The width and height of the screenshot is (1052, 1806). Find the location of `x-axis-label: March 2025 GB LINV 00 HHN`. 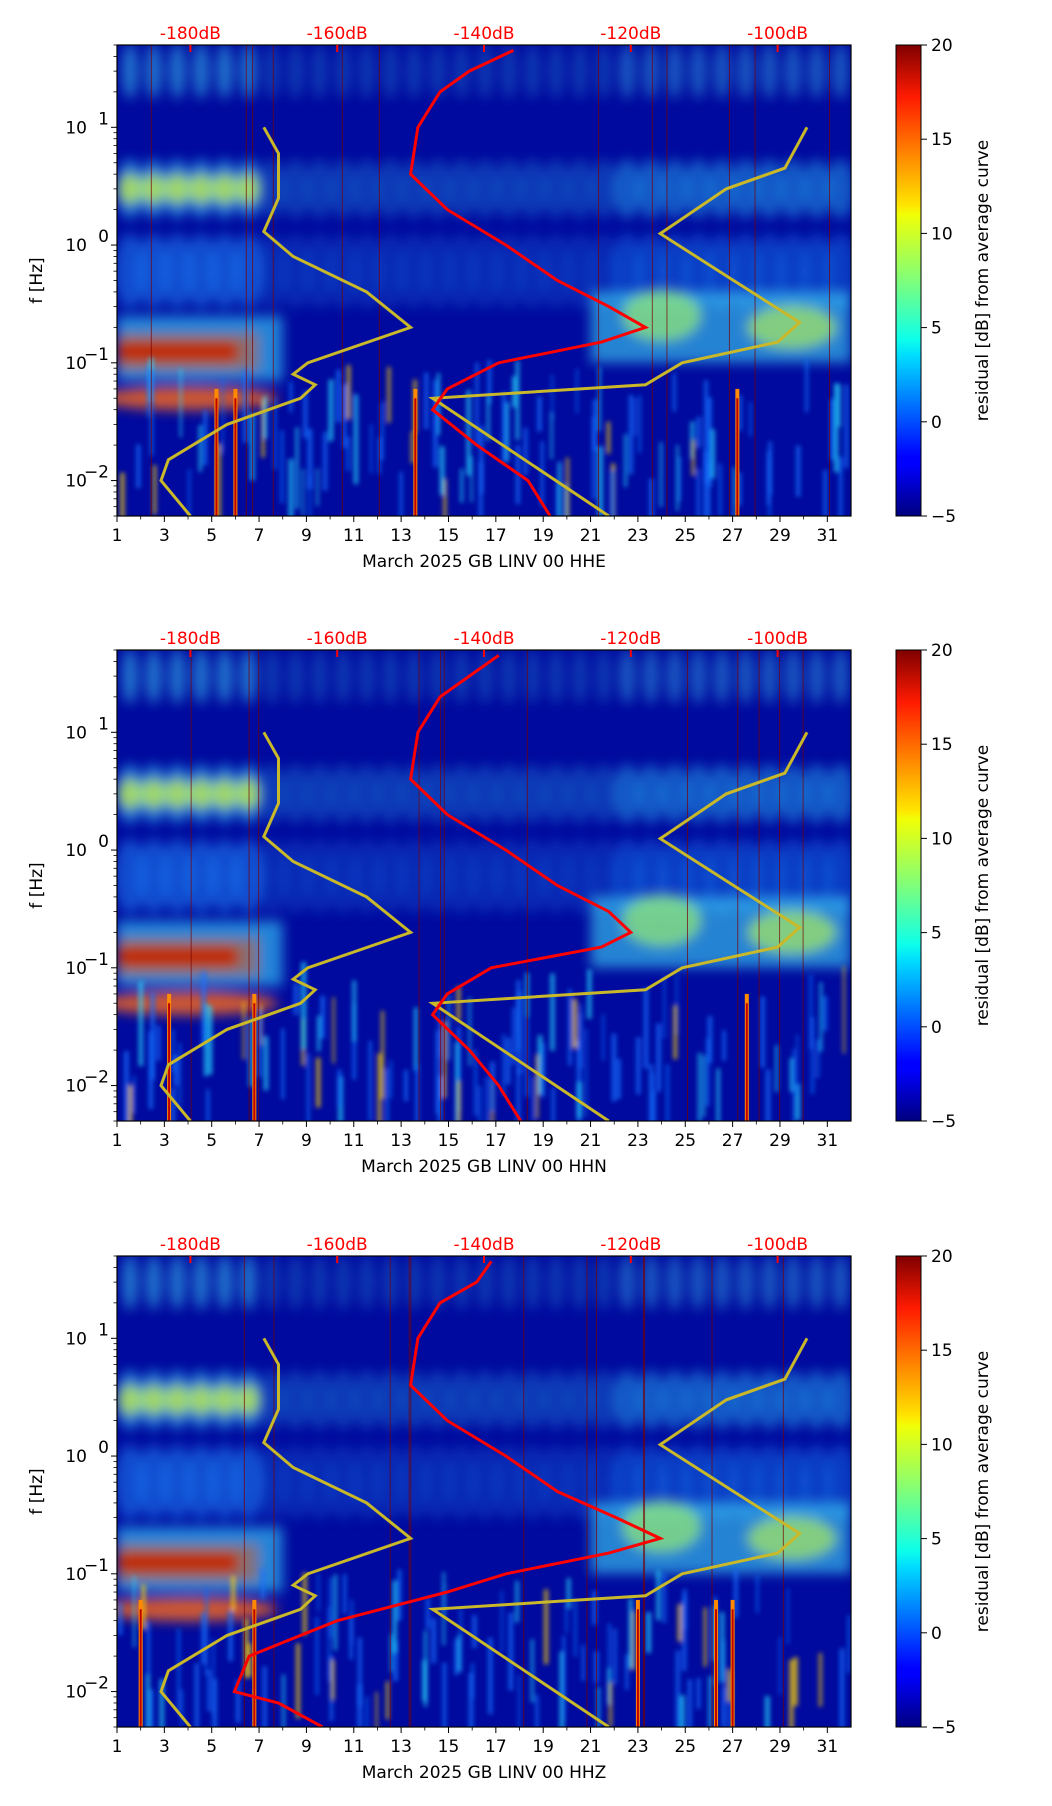

x-axis-label: March 2025 GB LINV 00 HHN is located at coordinates (484, 1167).